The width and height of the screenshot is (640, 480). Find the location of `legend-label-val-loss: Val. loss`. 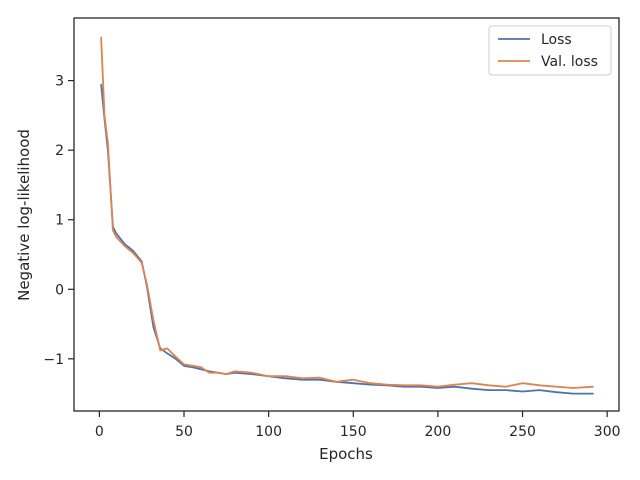

legend-label-val-loss: Val. loss is located at coordinates (569, 62).